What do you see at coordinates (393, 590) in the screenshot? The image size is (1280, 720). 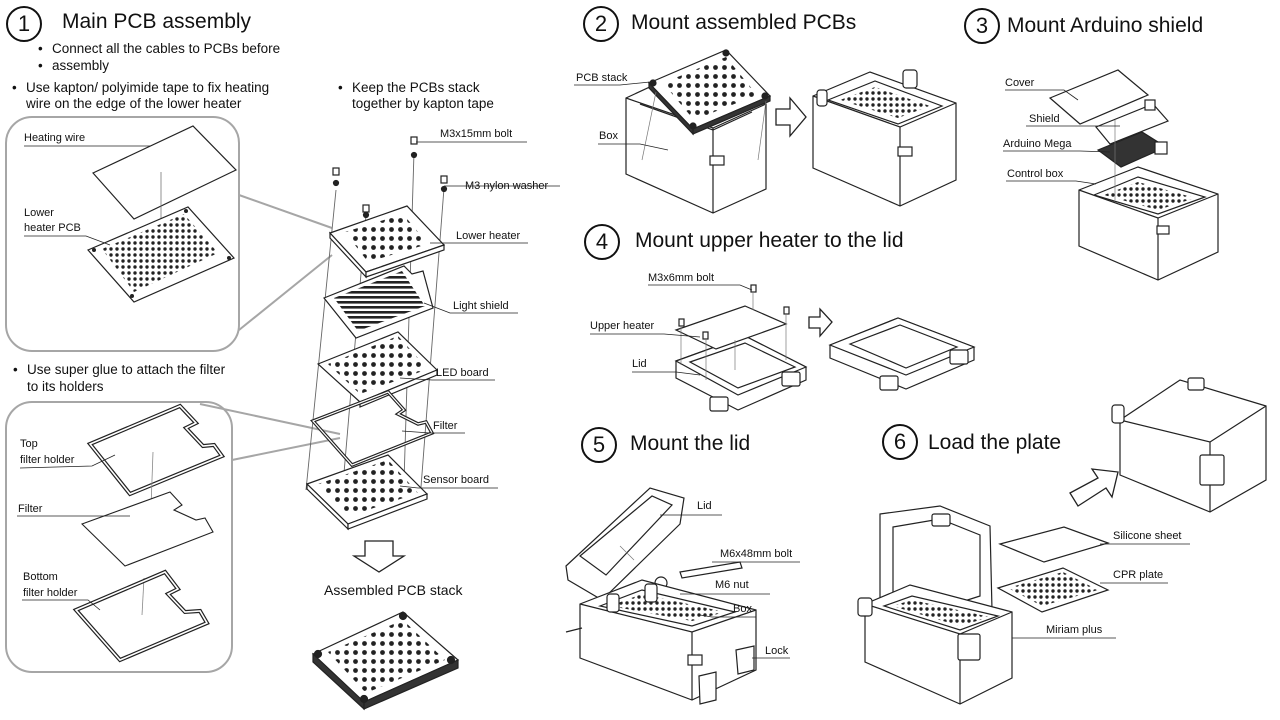 I see `label-assembled-pcb-stack: Assembled PCB stack` at bounding box center [393, 590].